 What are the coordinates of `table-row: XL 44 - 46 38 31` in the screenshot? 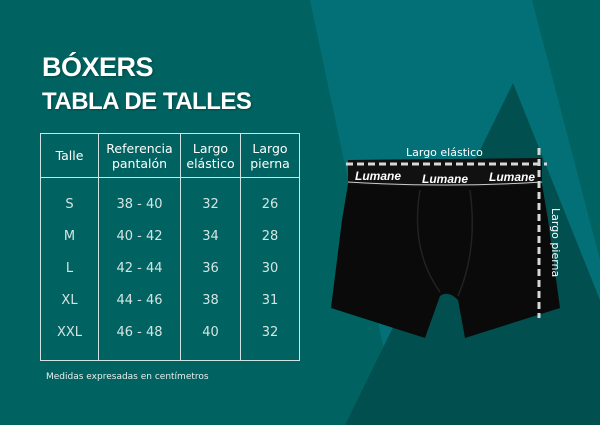 It's located at (170, 300).